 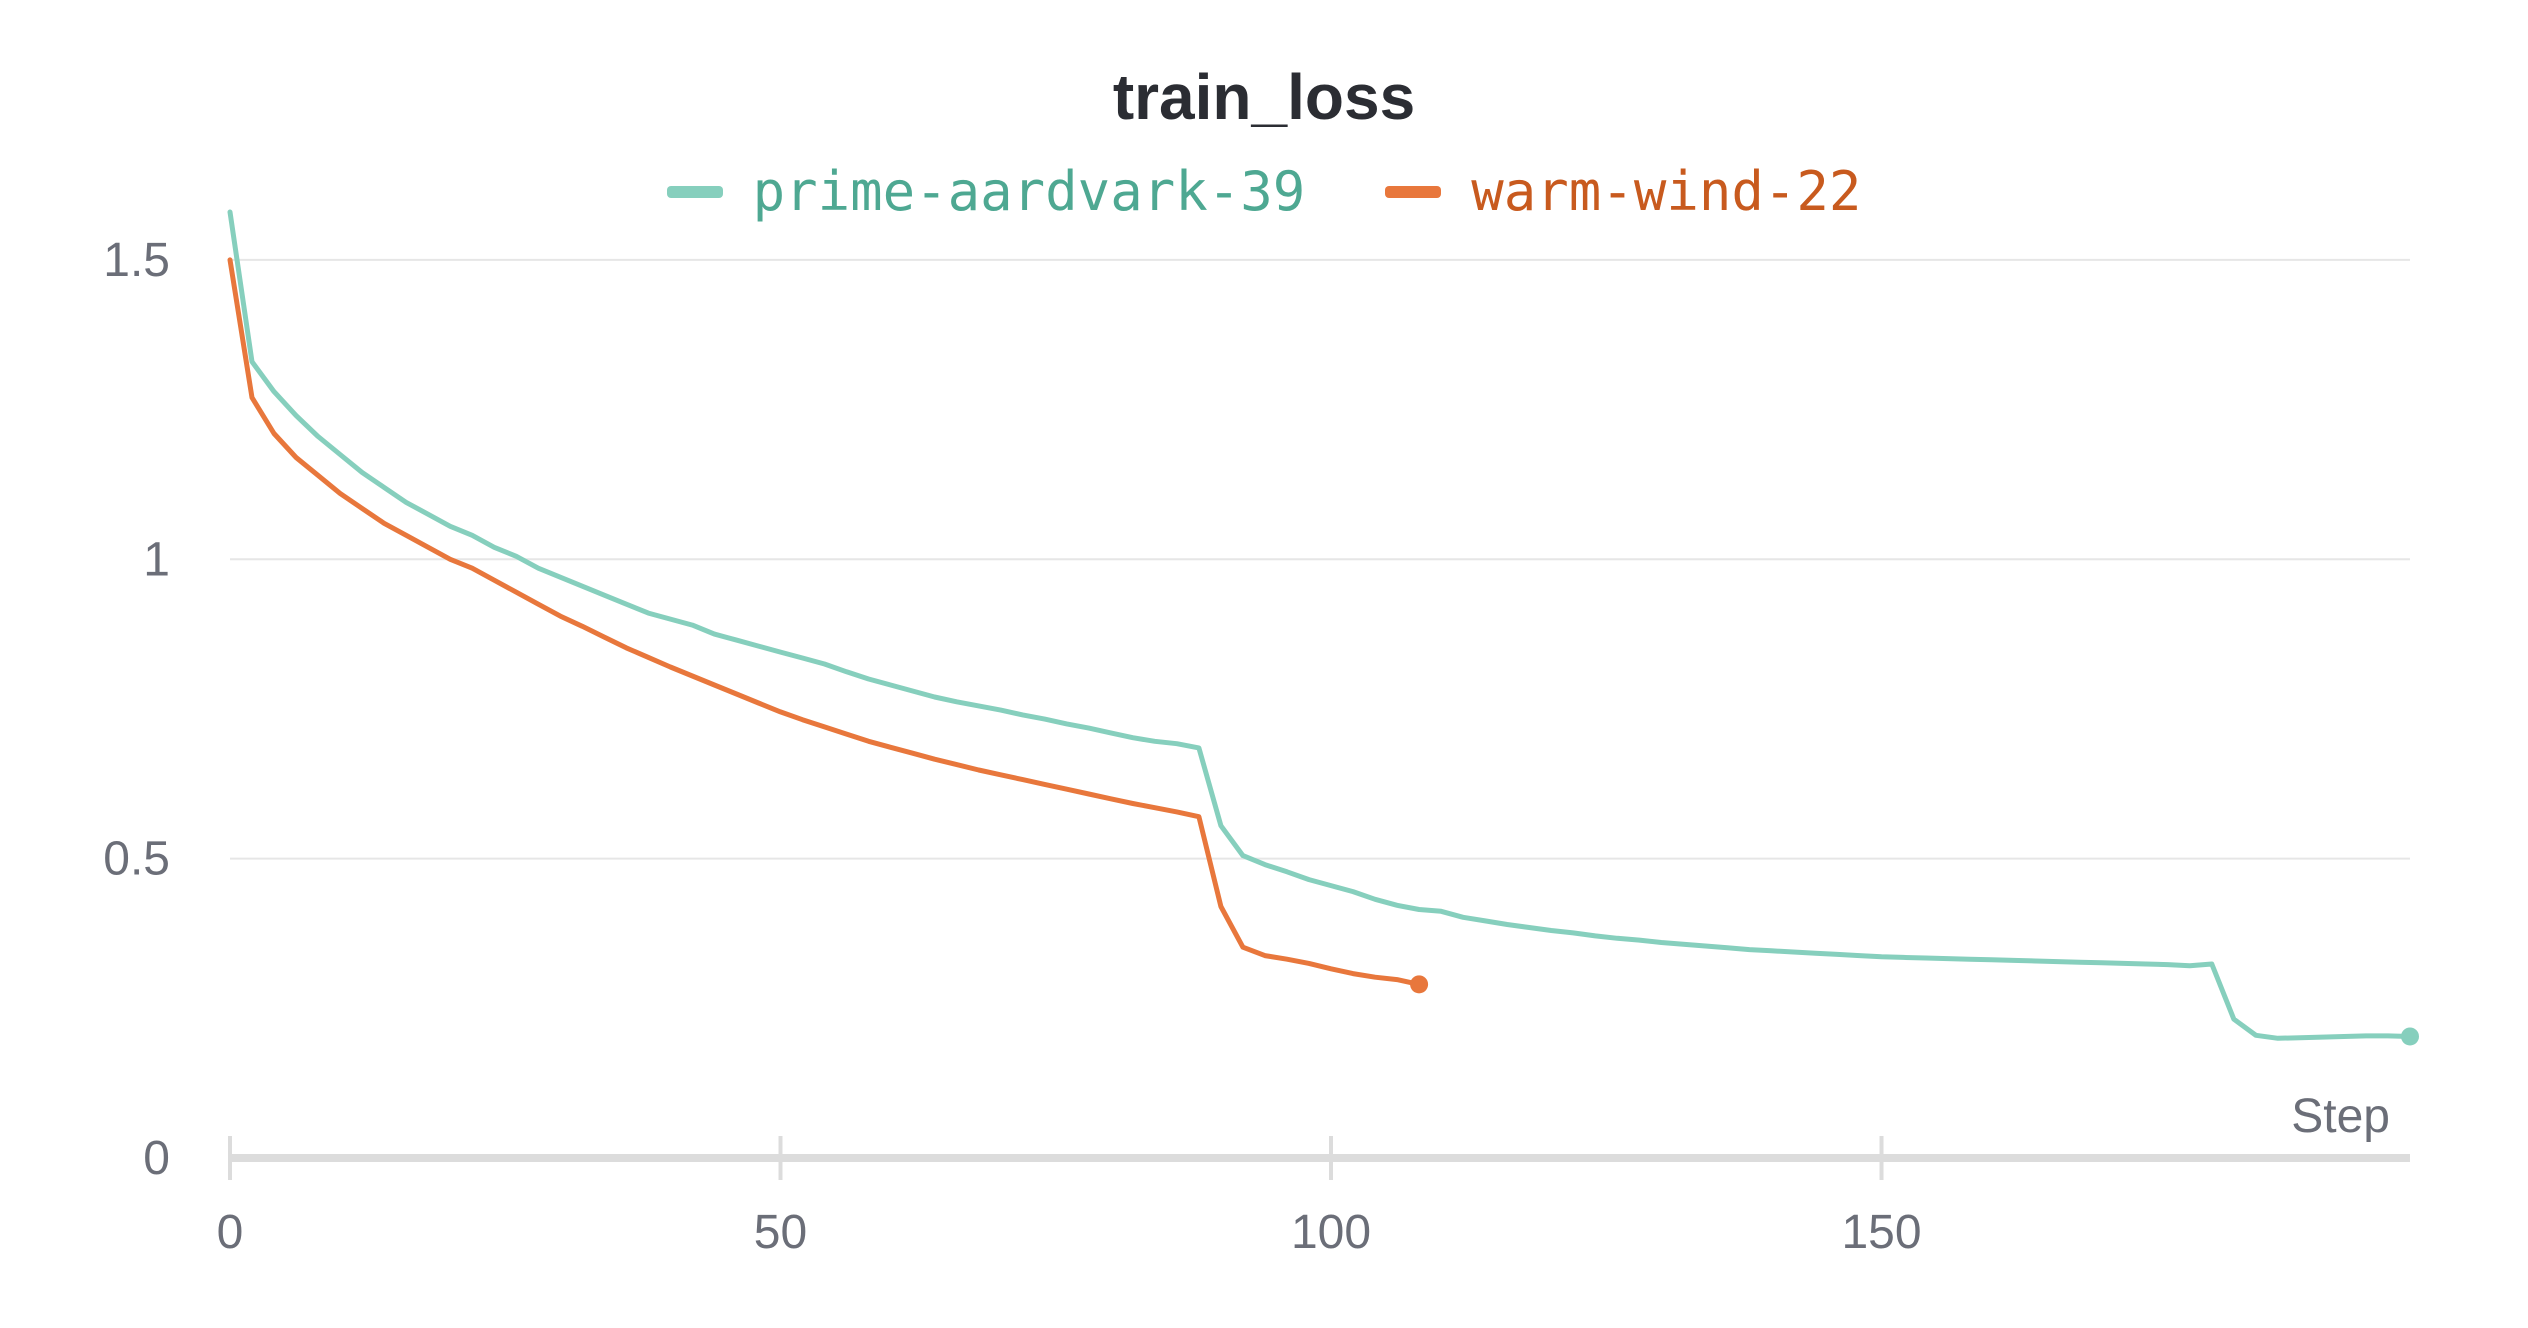 I want to click on x-tick-label: 0, so click(x=230, y=1232).